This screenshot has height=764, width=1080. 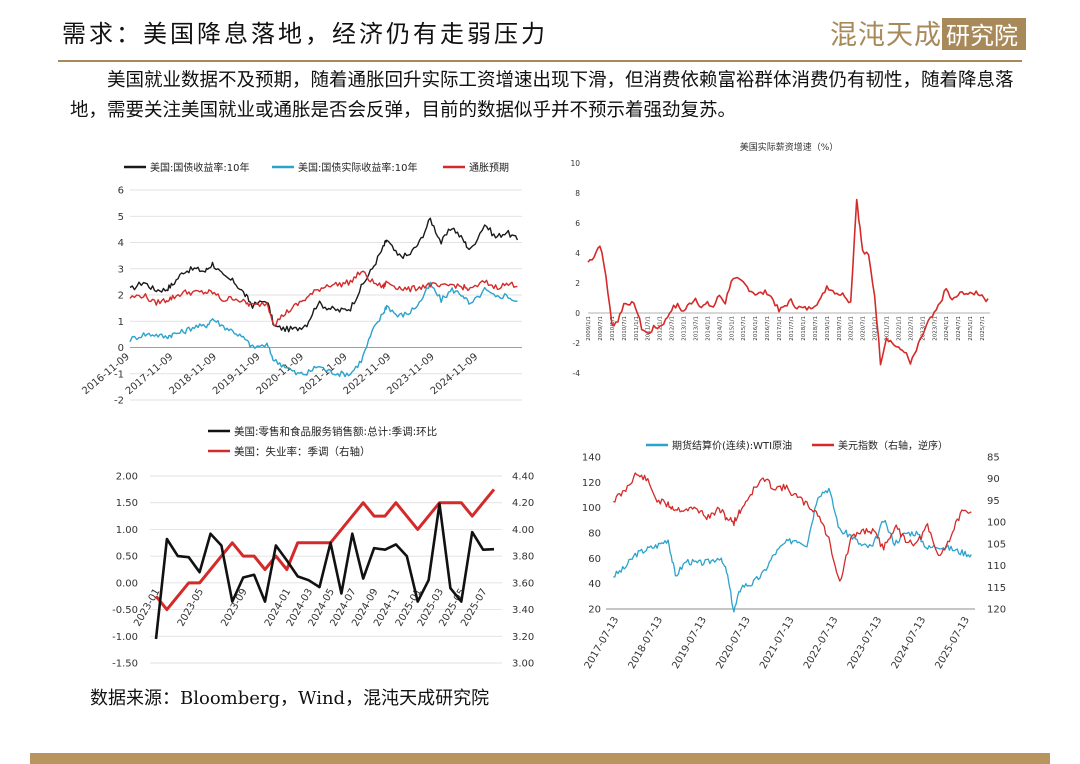 I want to click on y-tick-label: 5, so click(x=121, y=217).